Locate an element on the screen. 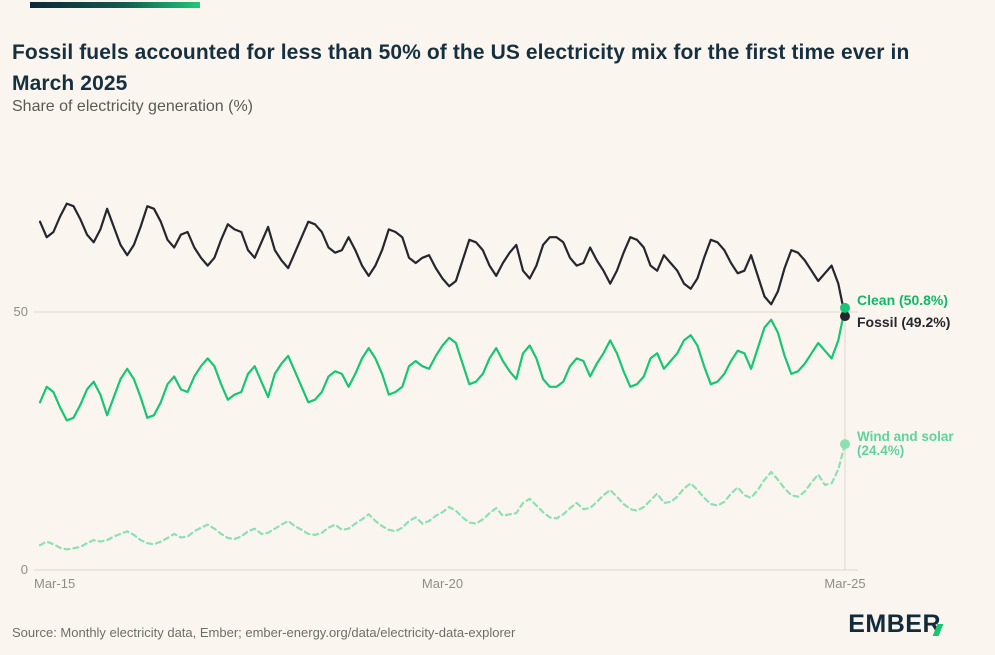 The width and height of the screenshot is (995, 655). ember-logo: EMBER is located at coordinates (894, 624).